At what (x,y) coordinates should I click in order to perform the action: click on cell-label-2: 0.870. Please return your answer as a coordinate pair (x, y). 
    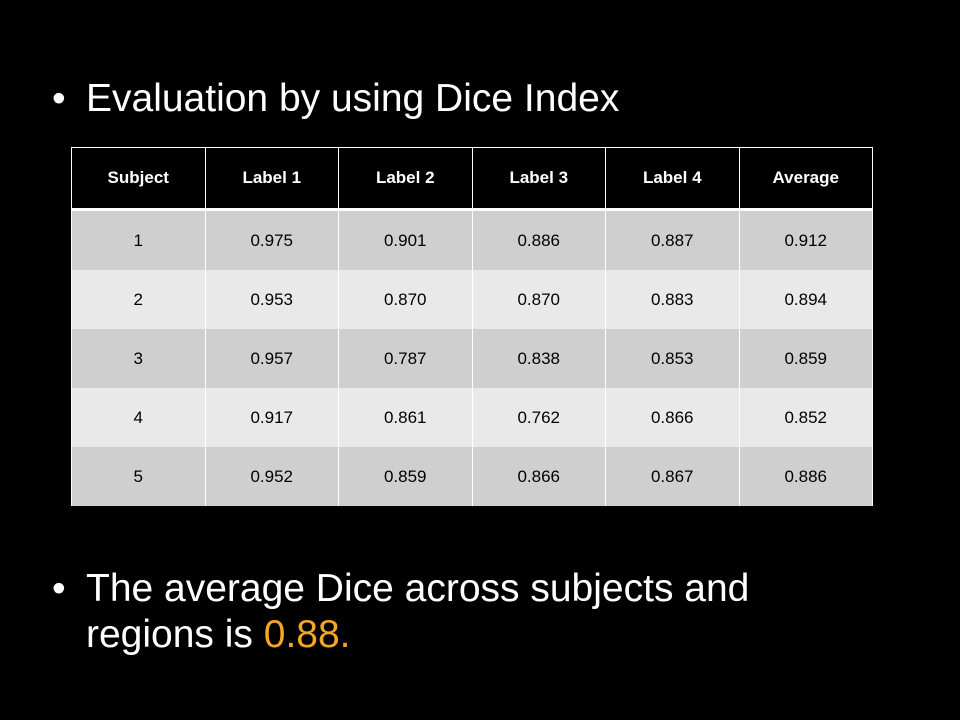
    Looking at the image, I should click on (405, 299).